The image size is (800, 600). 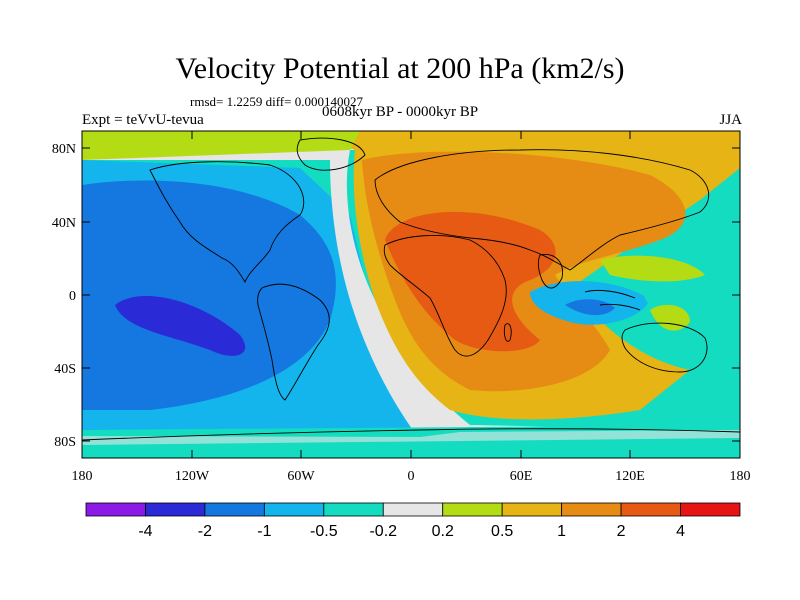 What do you see at coordinates (192, 476) in the screenshot?
I see `lon-label-120w: 120W` at bounding box center [192, 476].